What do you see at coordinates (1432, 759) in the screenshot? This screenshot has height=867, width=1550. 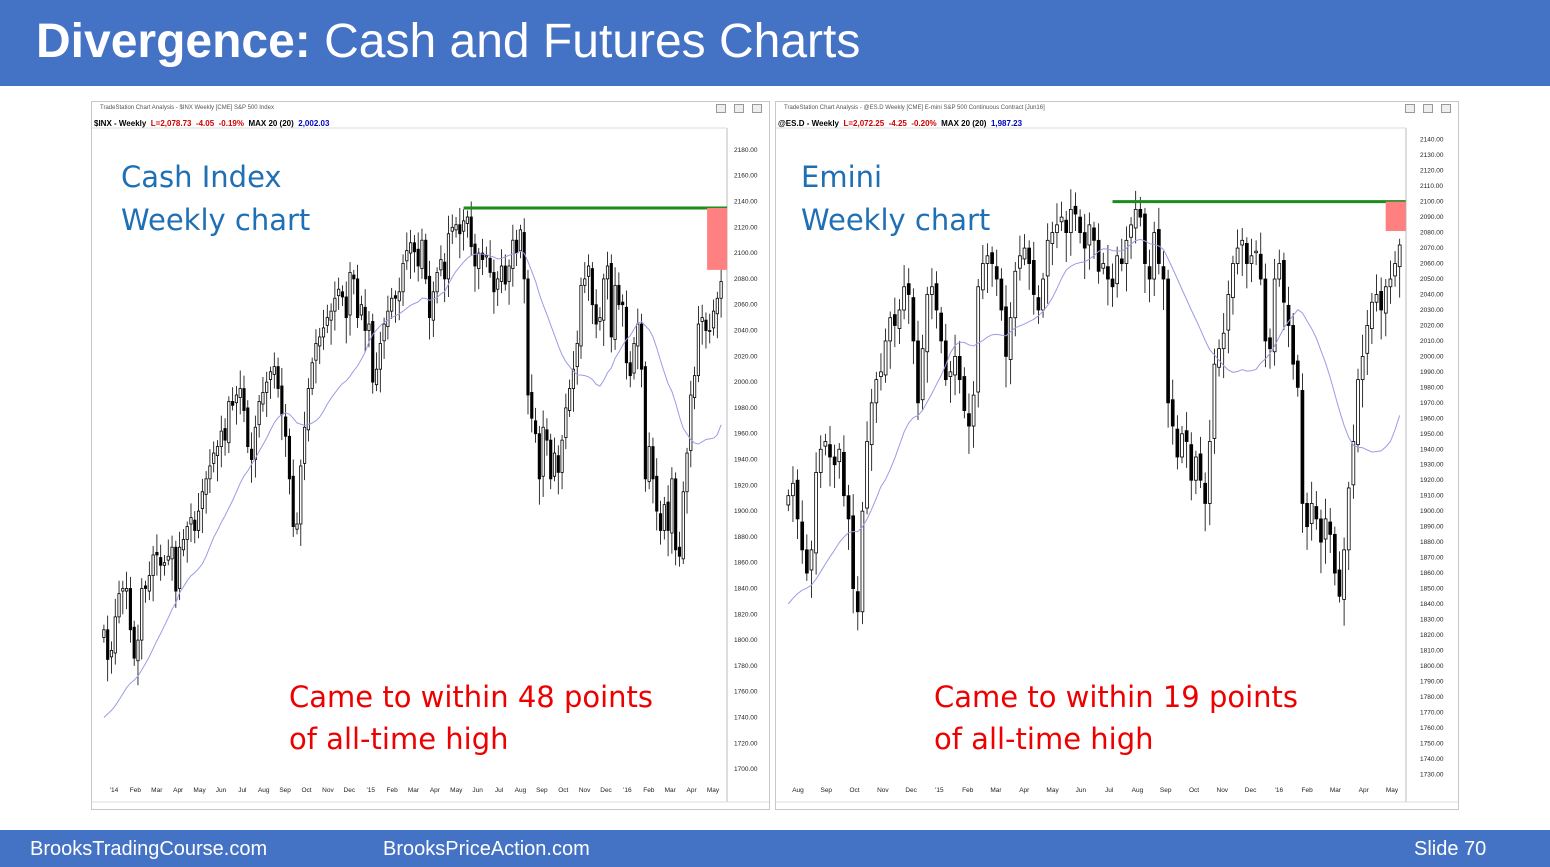 I see `y-tick-label: 1740.00` at bounding box center [1432, 759].